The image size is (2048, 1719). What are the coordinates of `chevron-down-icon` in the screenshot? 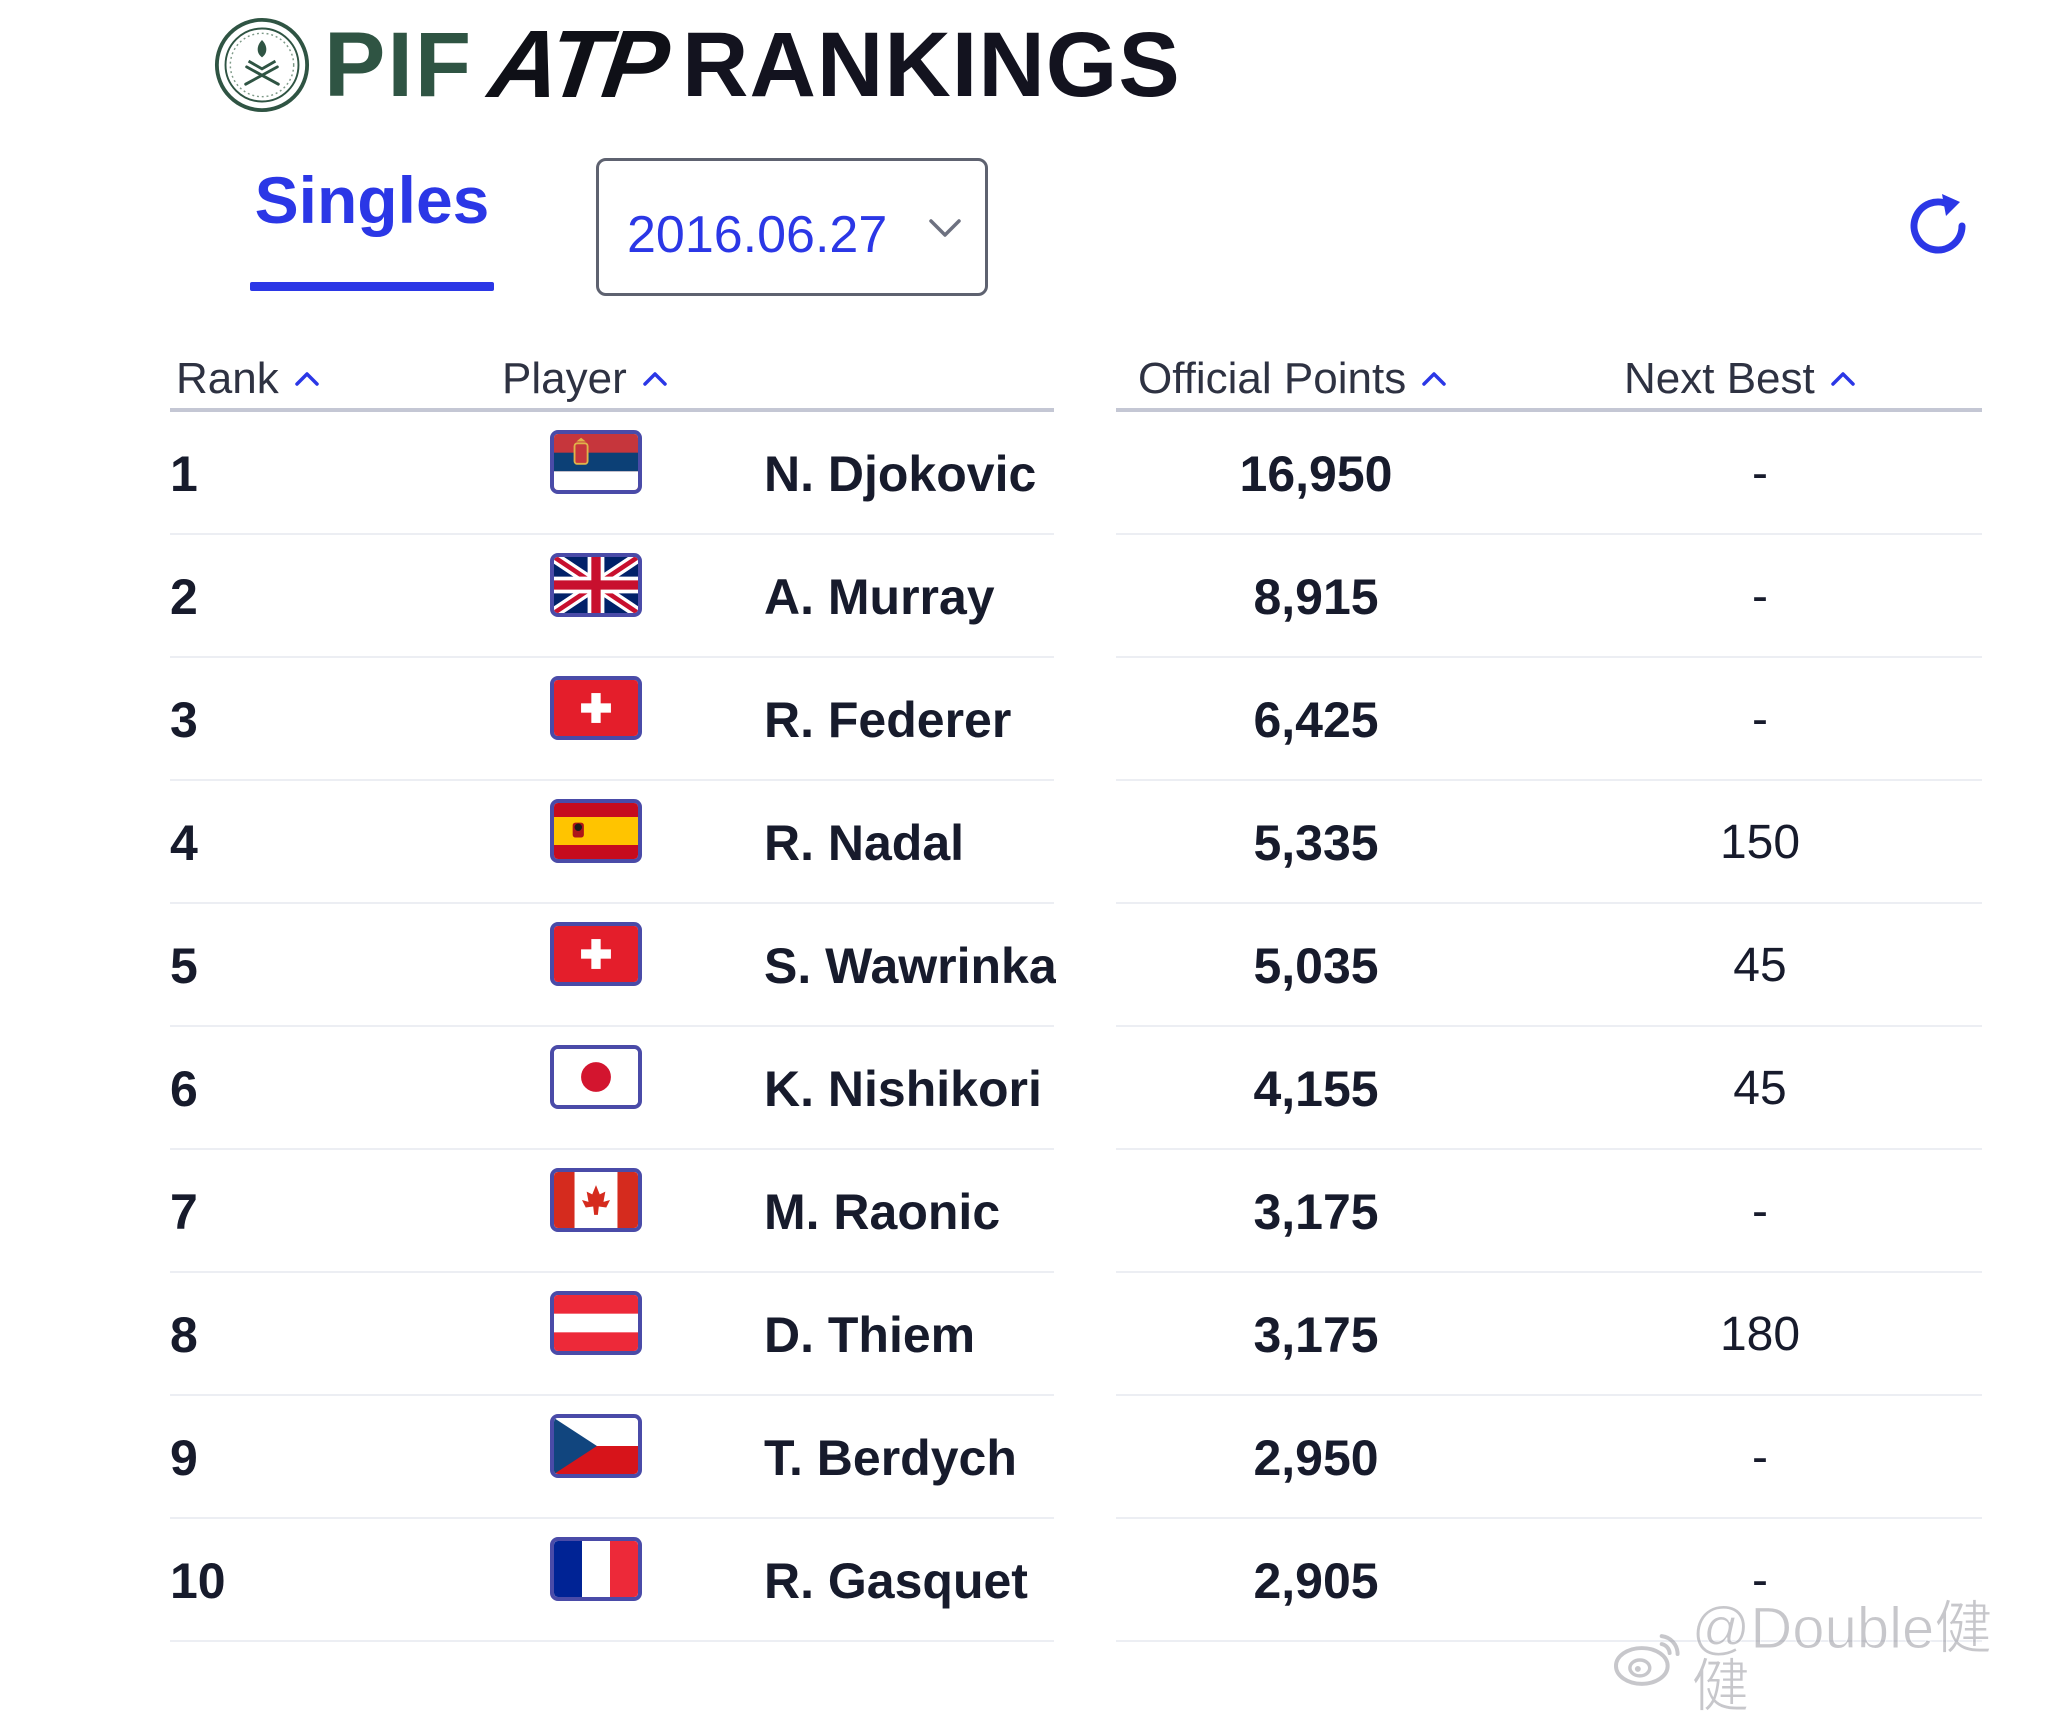 It's located at (945, 228).